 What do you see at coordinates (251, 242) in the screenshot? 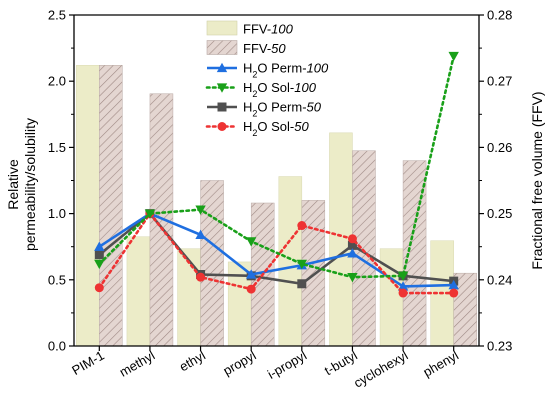
I see `point-1-propyl` at bounding box center [251, 242].